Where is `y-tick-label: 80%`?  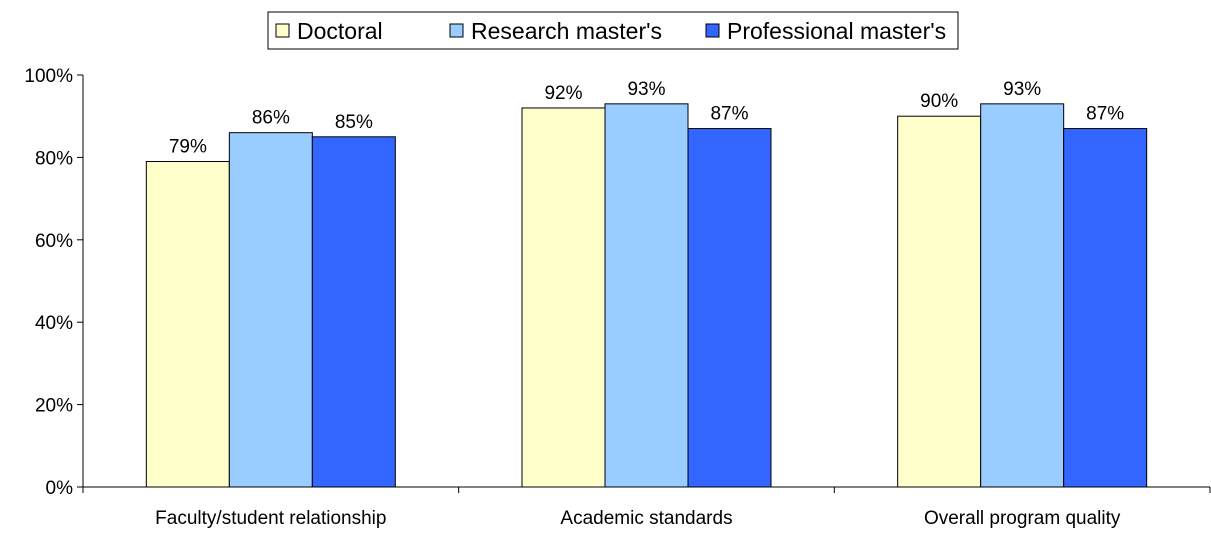
y-tick-label: 80% is located at coordinates (54, 158).